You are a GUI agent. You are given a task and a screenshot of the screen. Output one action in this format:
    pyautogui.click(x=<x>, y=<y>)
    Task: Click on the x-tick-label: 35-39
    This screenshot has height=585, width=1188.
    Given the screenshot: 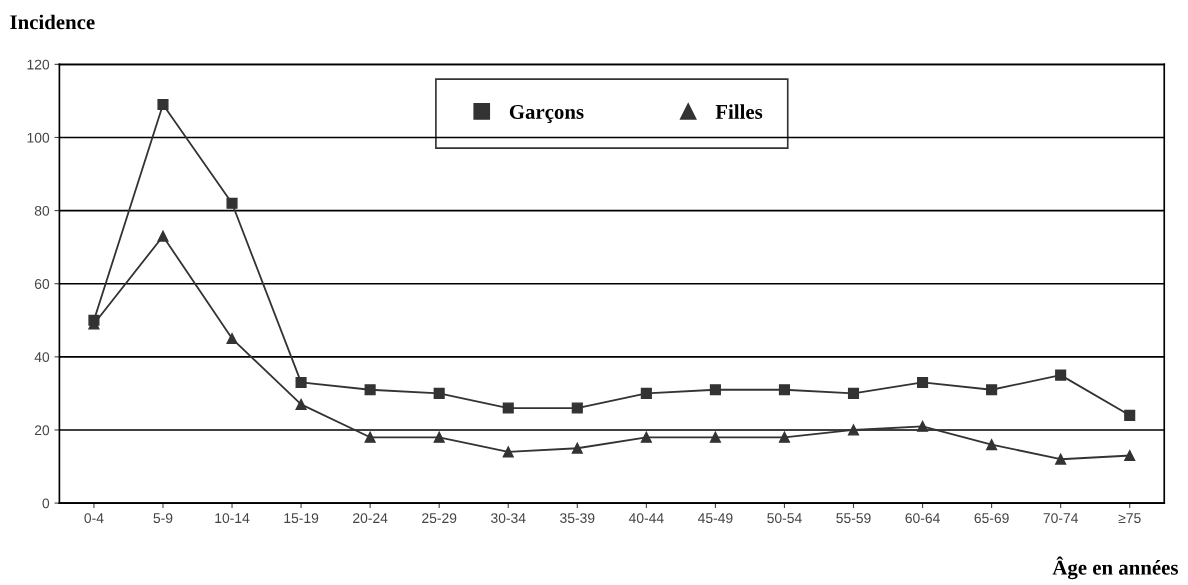 What is the action you would take?
    pyautogui.click(x=577, y=518)
    